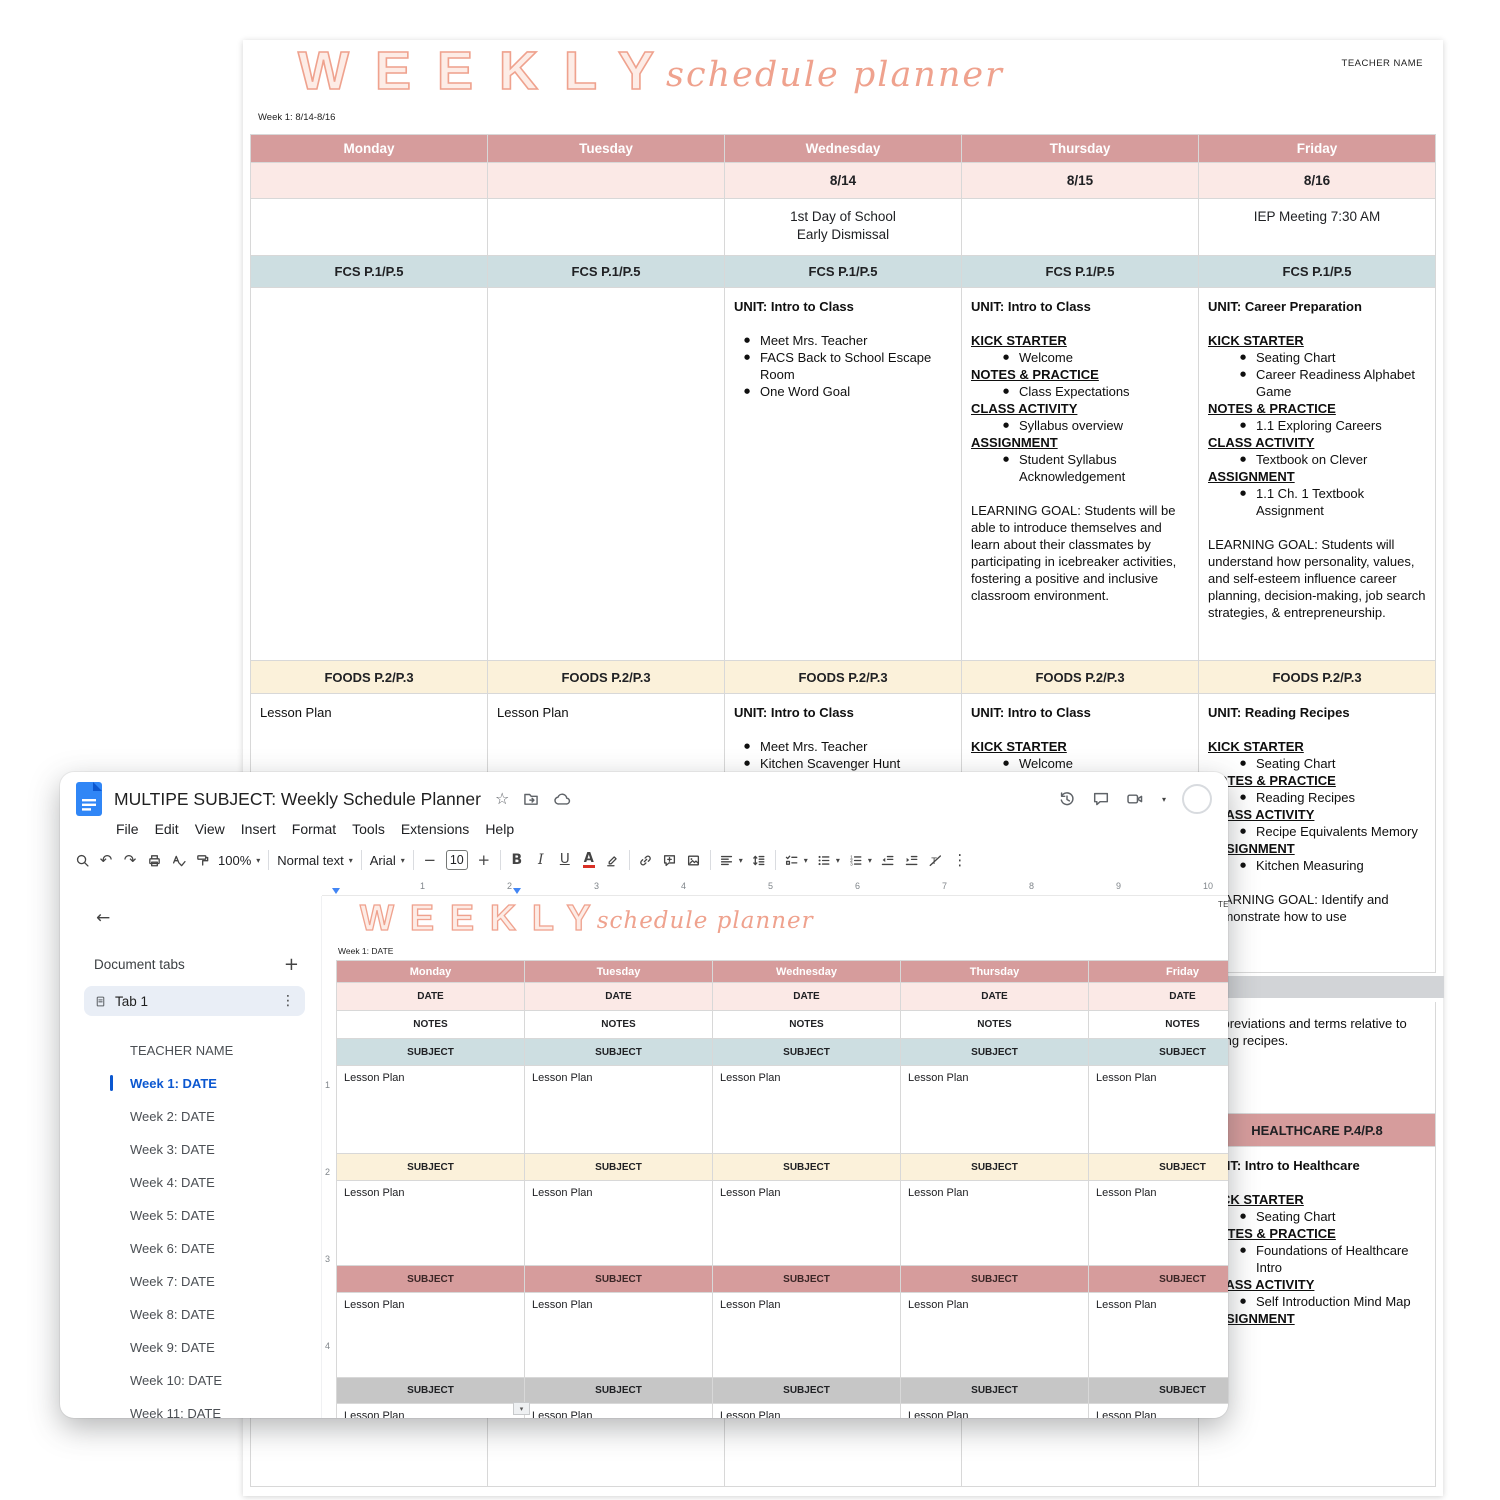  Describe the element at coordinates (329, 1157) in the screenshot. I see `vertical-ruler: 1 2 3 4` at that location.